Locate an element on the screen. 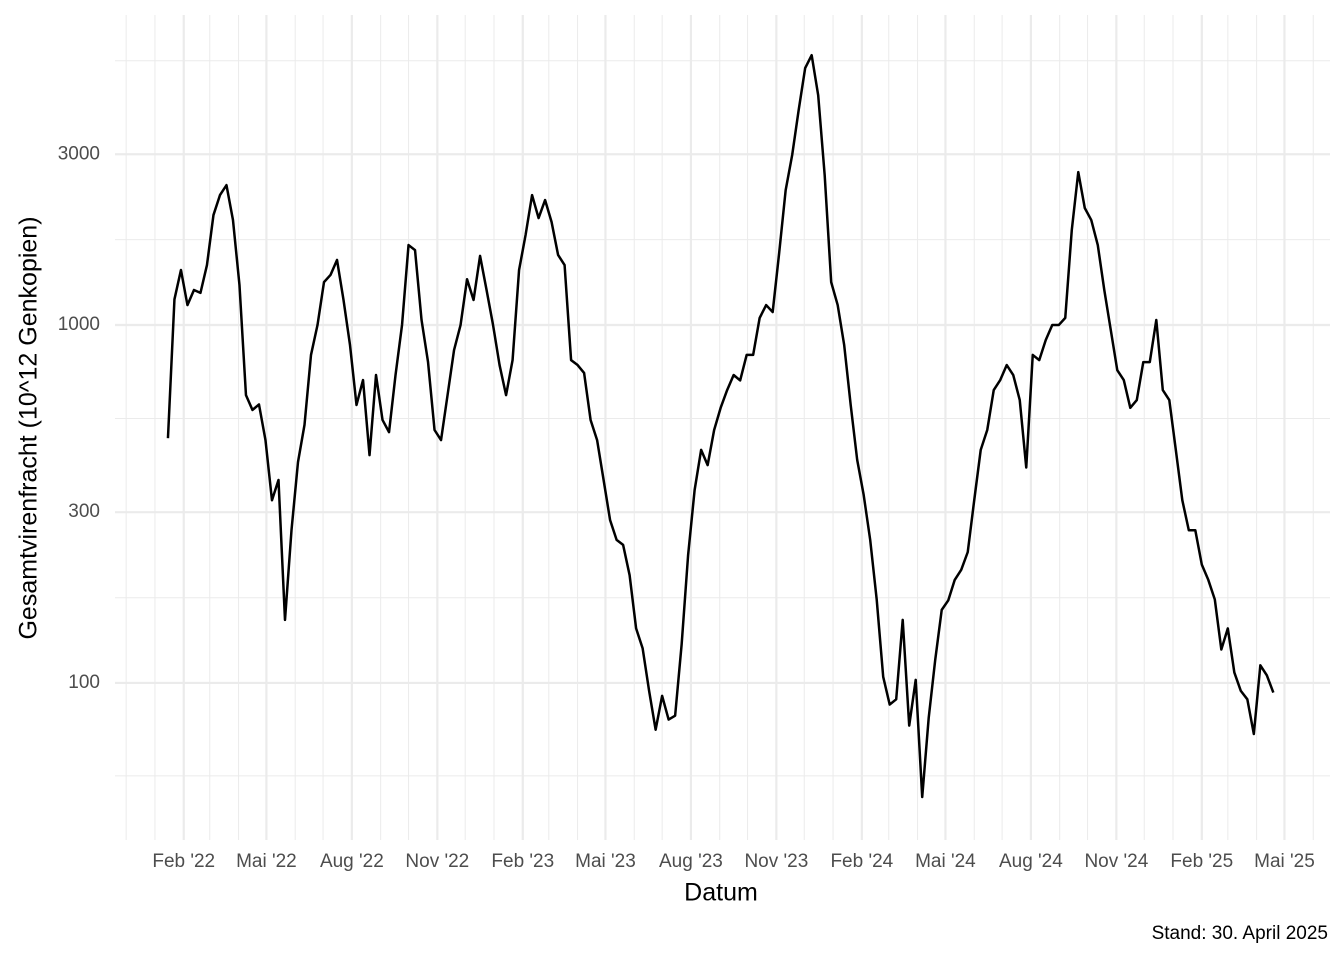 The height and width of the screenshot is (960, 1344). x-tick-label: Mai '24 is located at coordinates (945, 861).